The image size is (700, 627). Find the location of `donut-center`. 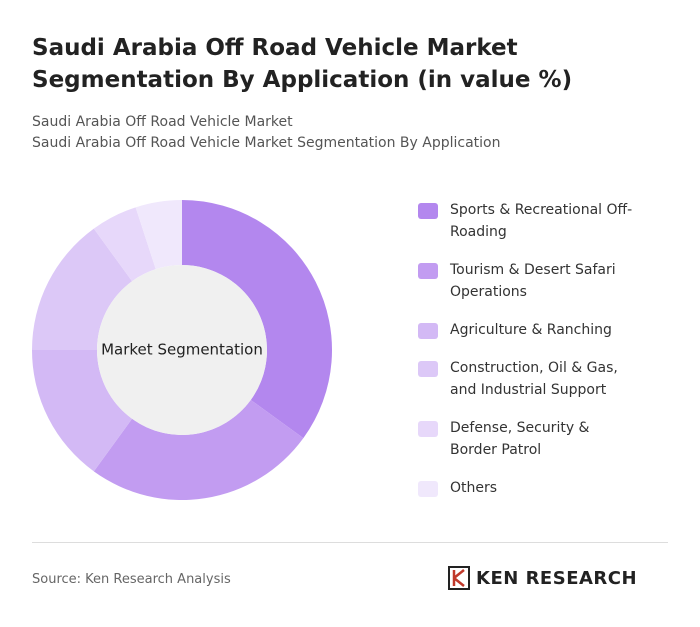

donut-center is located at coordinates (182, 350).